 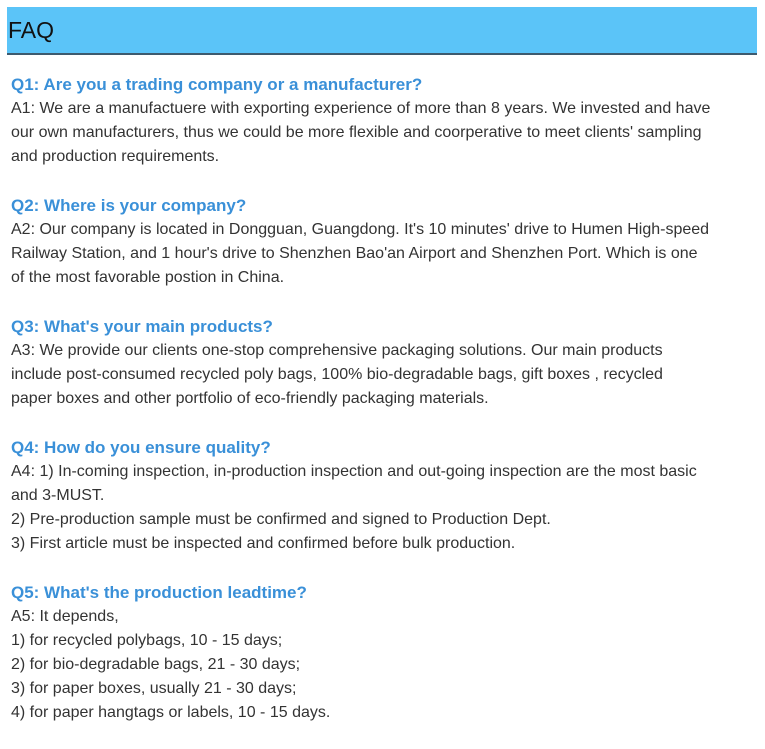 I want to click on faq-title: FAQ, so click(x=31, y=30).